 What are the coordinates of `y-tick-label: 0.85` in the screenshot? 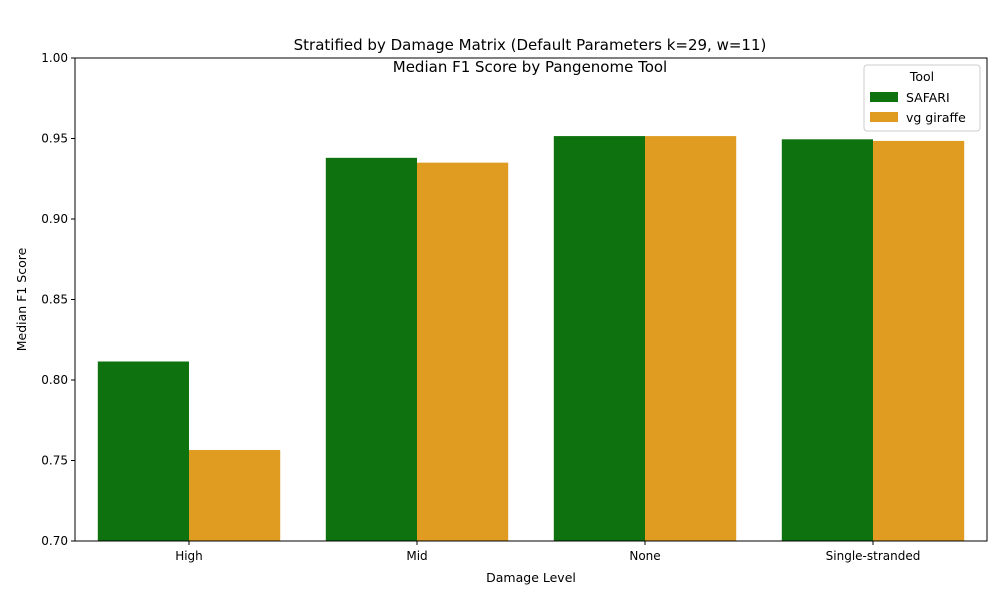 It's located at (54, 300).